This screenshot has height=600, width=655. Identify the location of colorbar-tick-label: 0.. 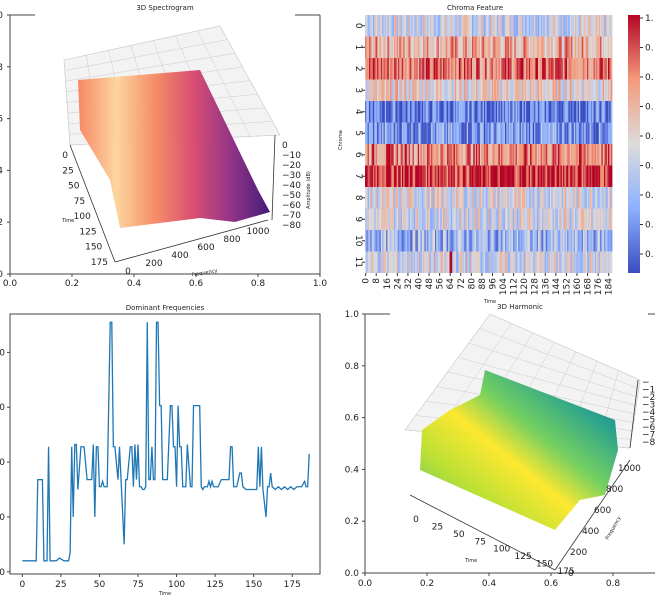
(649, 78).